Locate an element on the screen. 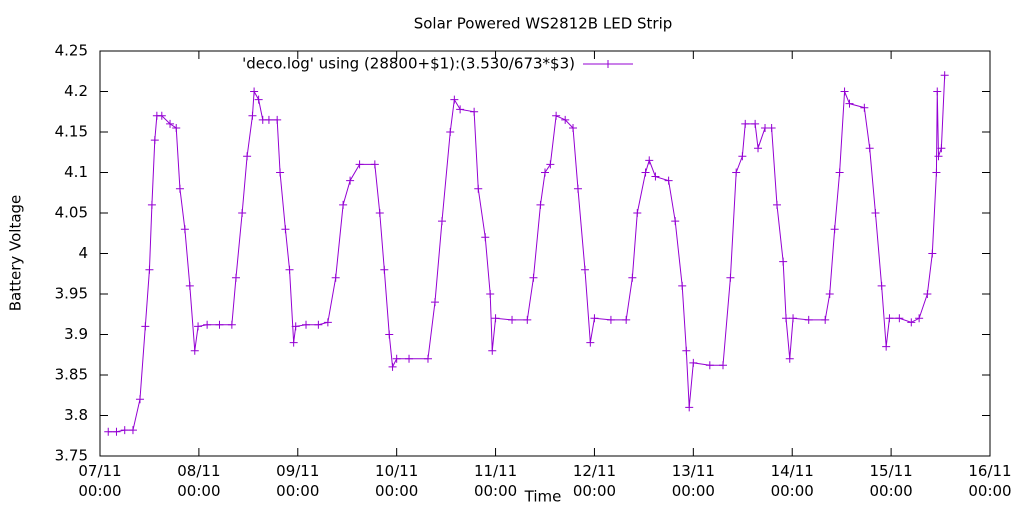  x-tick-label: 14/11 00:00 is located at coordinates (792, 481).